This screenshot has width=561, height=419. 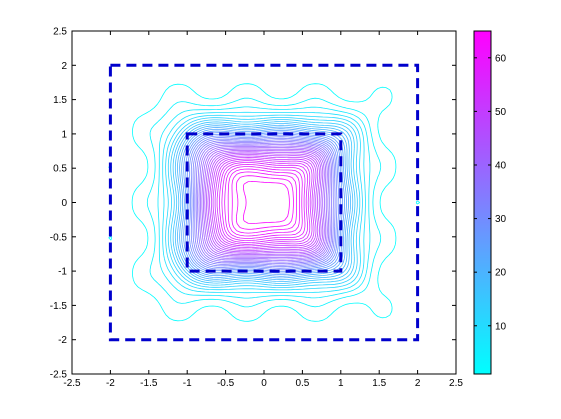 What do you see at coordinates (501, 326) in the screenshot?
I see `colorbar-tick-label: 10` at bounding box center [501, 326].